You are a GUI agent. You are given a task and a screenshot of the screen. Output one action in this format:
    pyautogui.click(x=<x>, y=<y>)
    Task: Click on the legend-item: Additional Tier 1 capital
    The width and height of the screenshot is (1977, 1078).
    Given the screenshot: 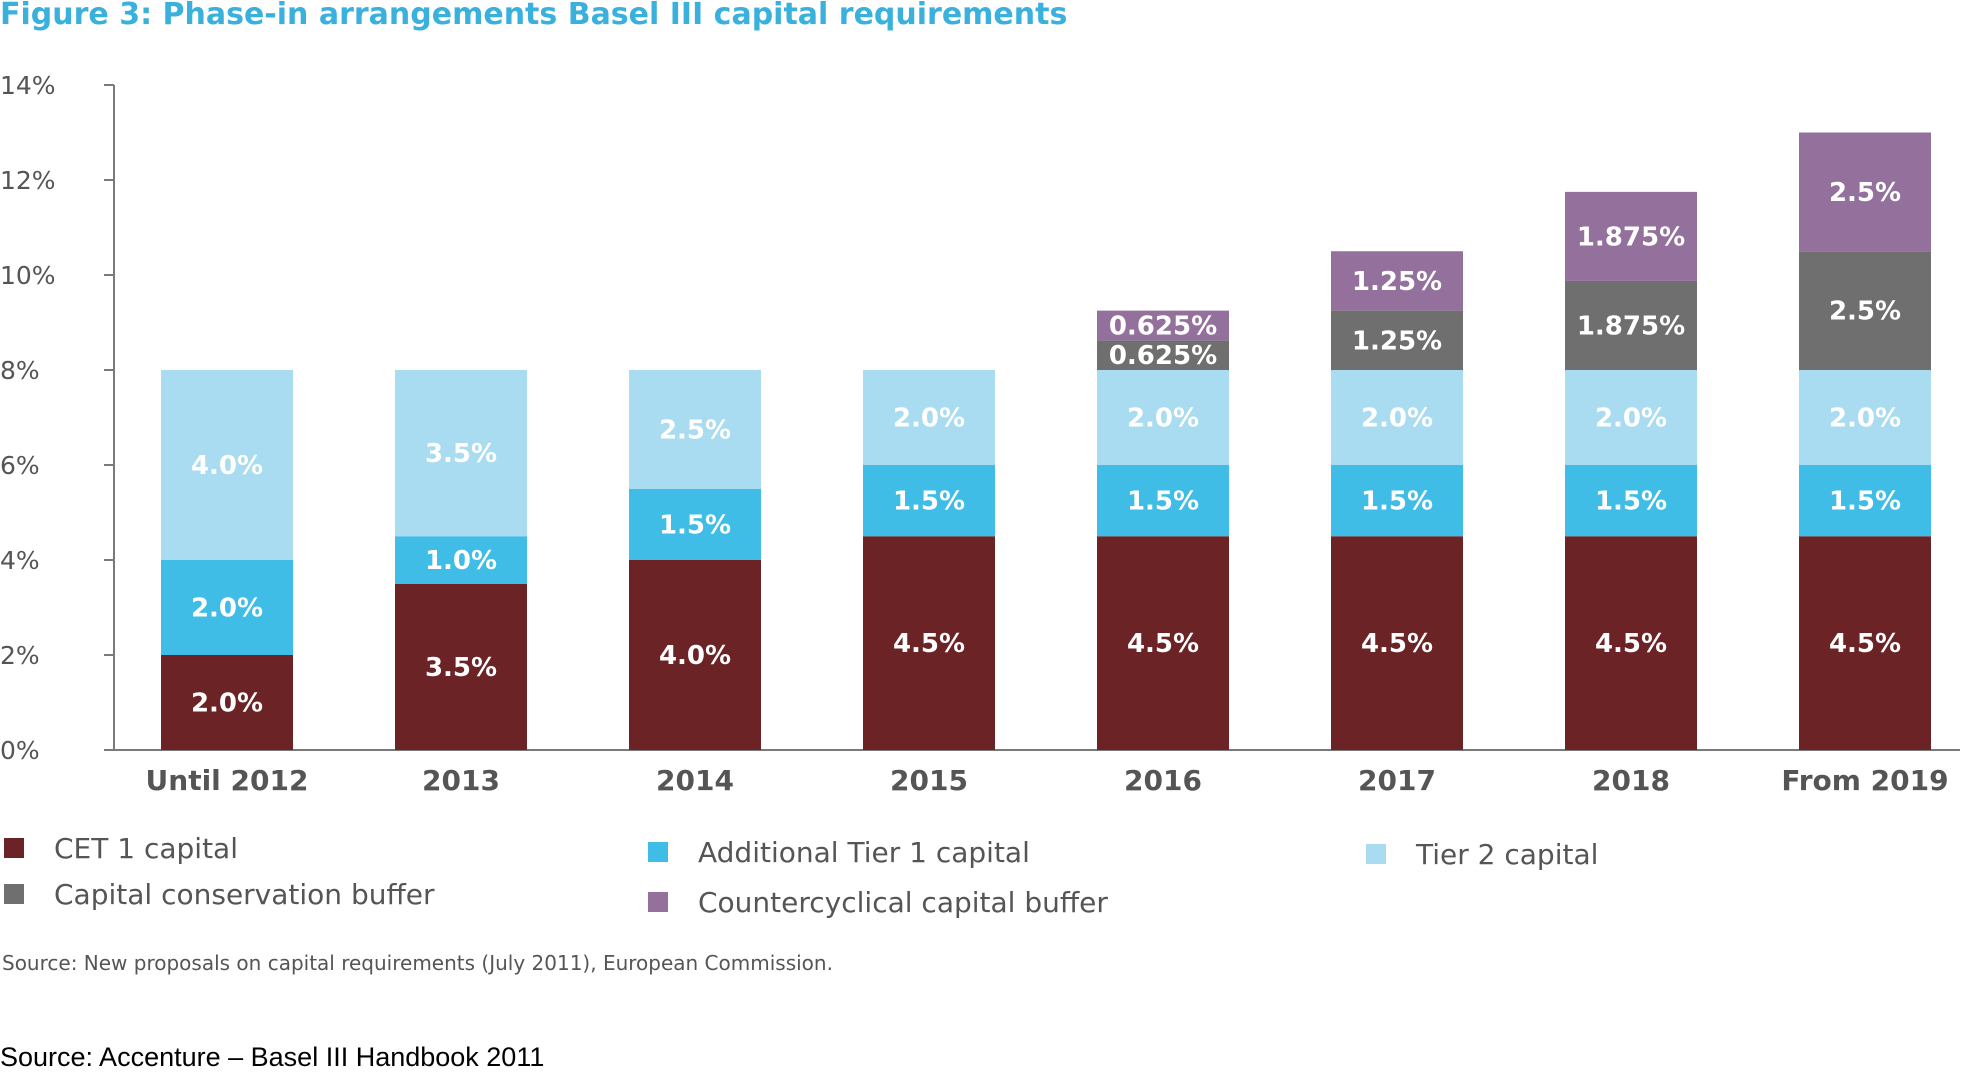 What is the action you would take?
    pyautogui.click(x=839, y=852)
    